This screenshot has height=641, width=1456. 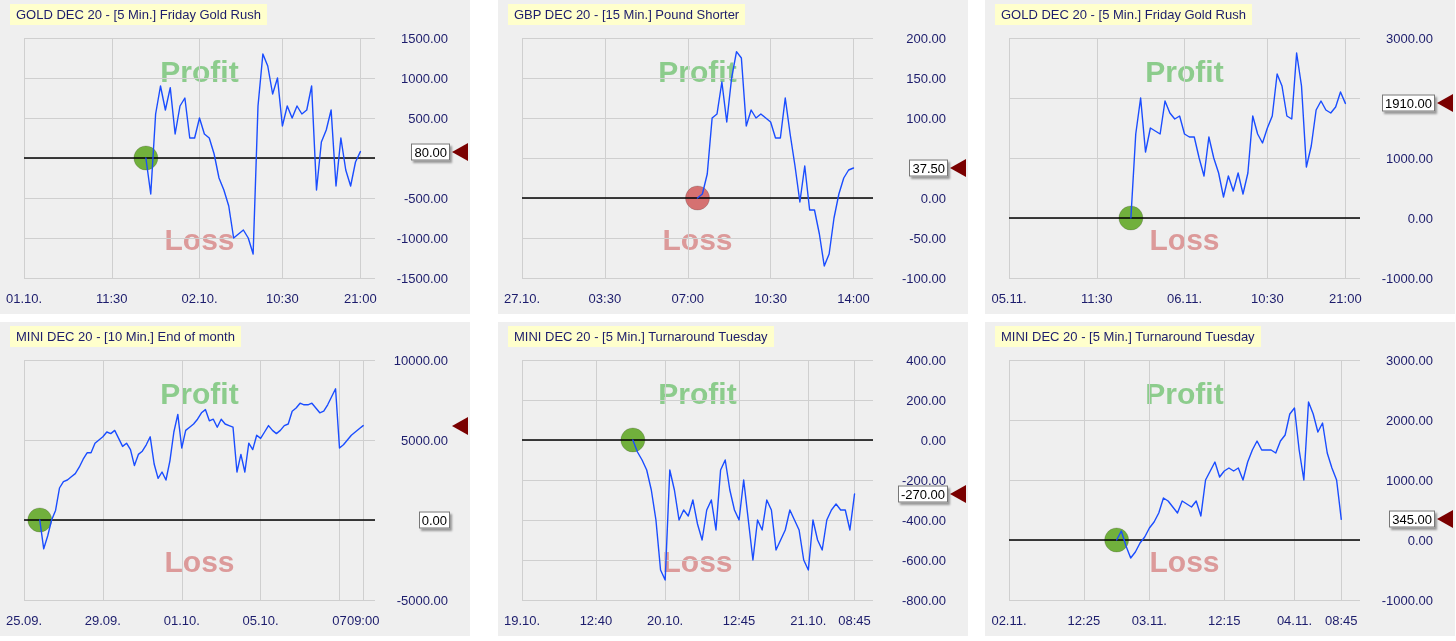 What do you see at coordinates (1009, 298) in the screenshot?
I see `x-tick-label: 05.11.` at bounding box center [1009, 298].